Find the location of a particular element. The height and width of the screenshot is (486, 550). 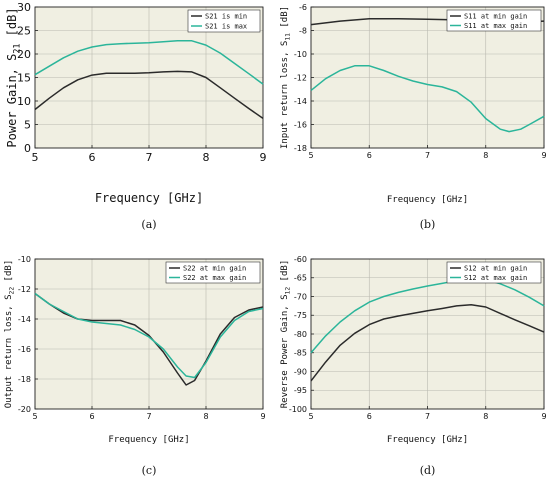

y-tick-label: -90 is located at coordinates (300, 371).